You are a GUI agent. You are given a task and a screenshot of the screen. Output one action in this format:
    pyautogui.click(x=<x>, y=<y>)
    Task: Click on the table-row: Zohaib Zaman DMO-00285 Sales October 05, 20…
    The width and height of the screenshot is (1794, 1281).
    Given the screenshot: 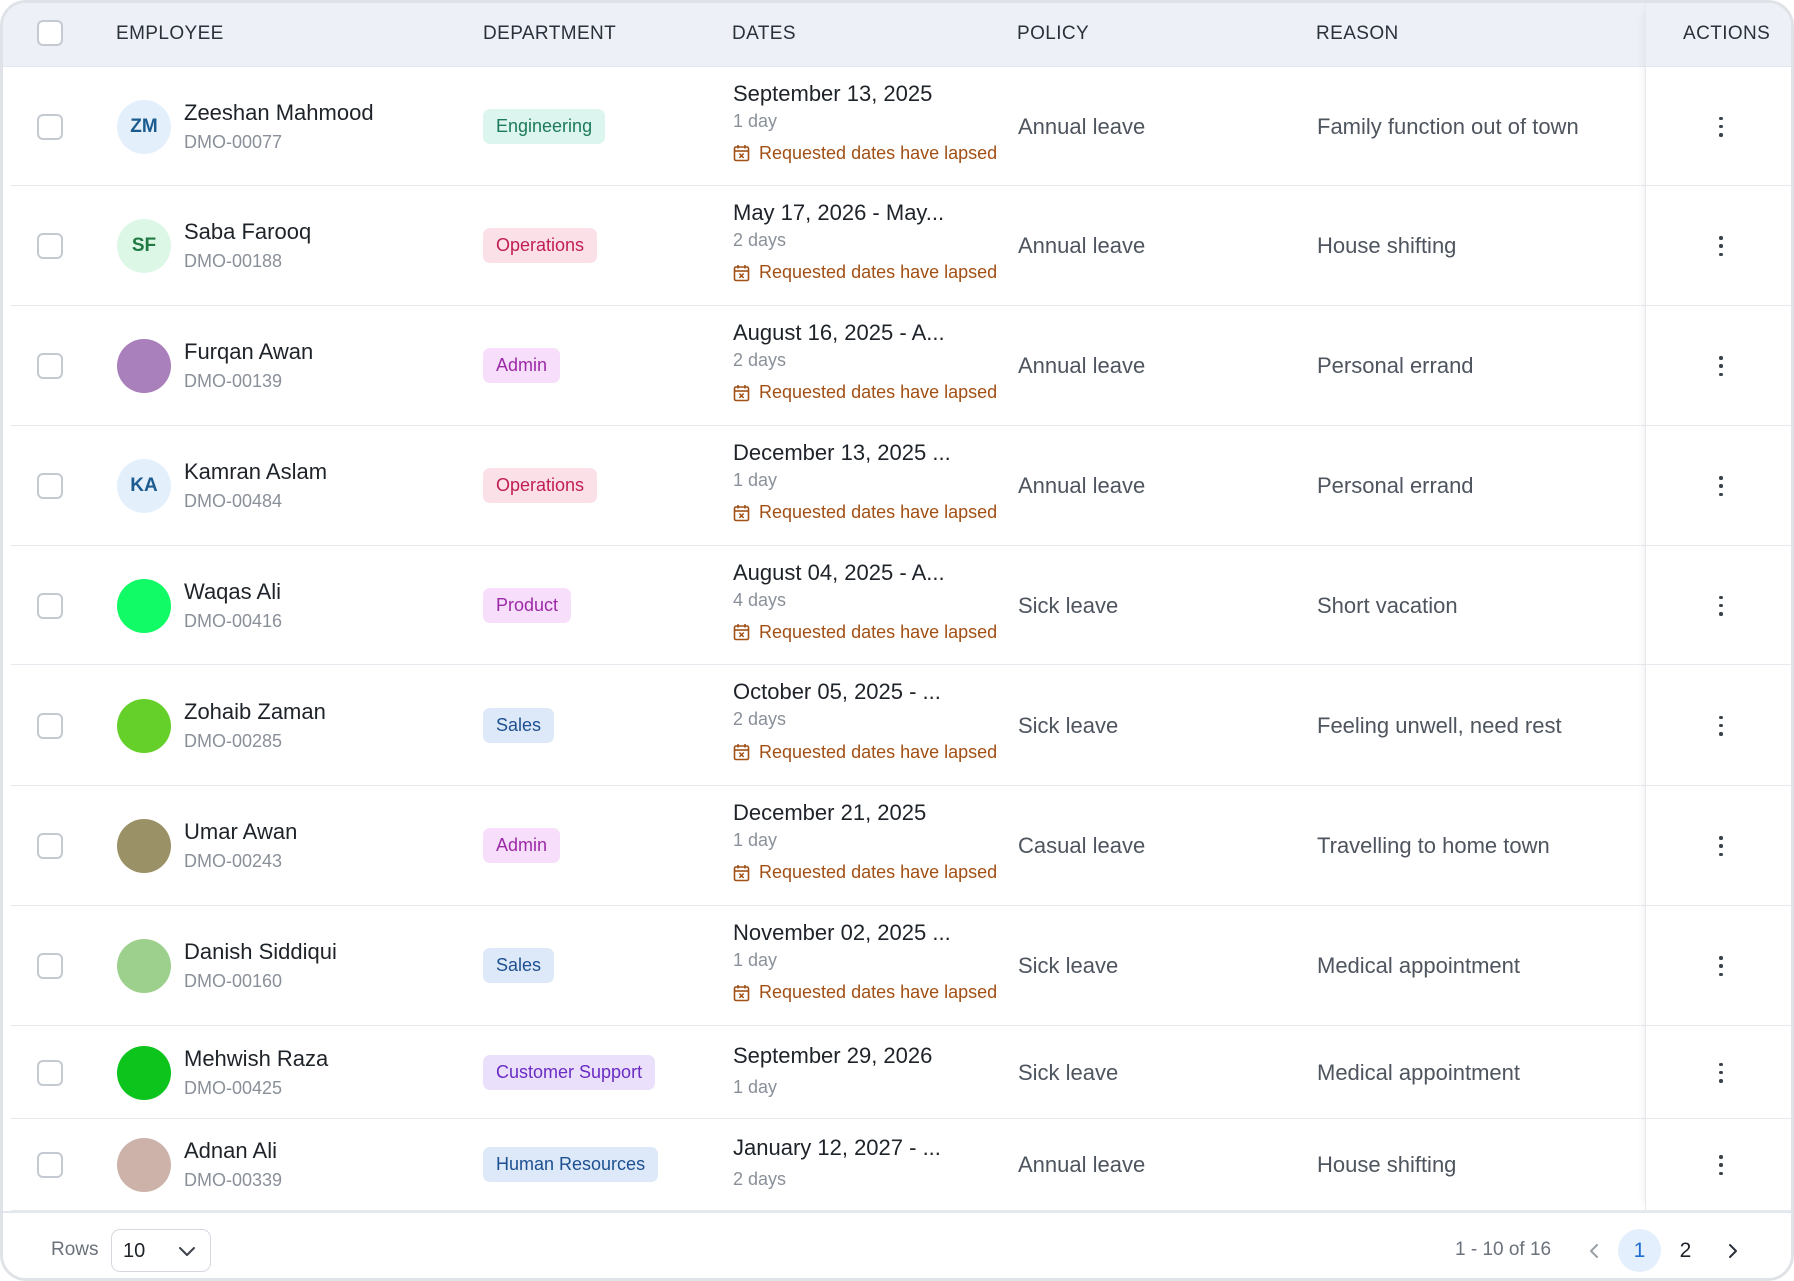 What is the action you would take?
    pyautogui.click(x=901, y=725)
    